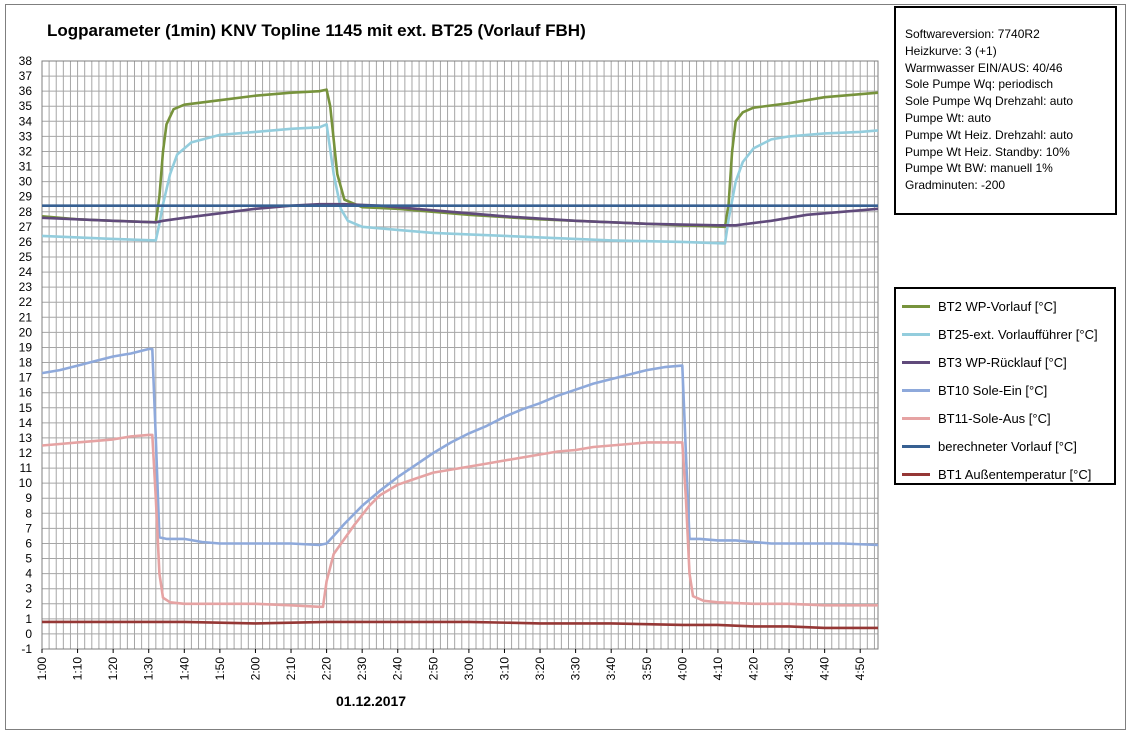 This screenshot has width=1131, height=735. I want to click on y-tick-label: 9, so click(28, 498).